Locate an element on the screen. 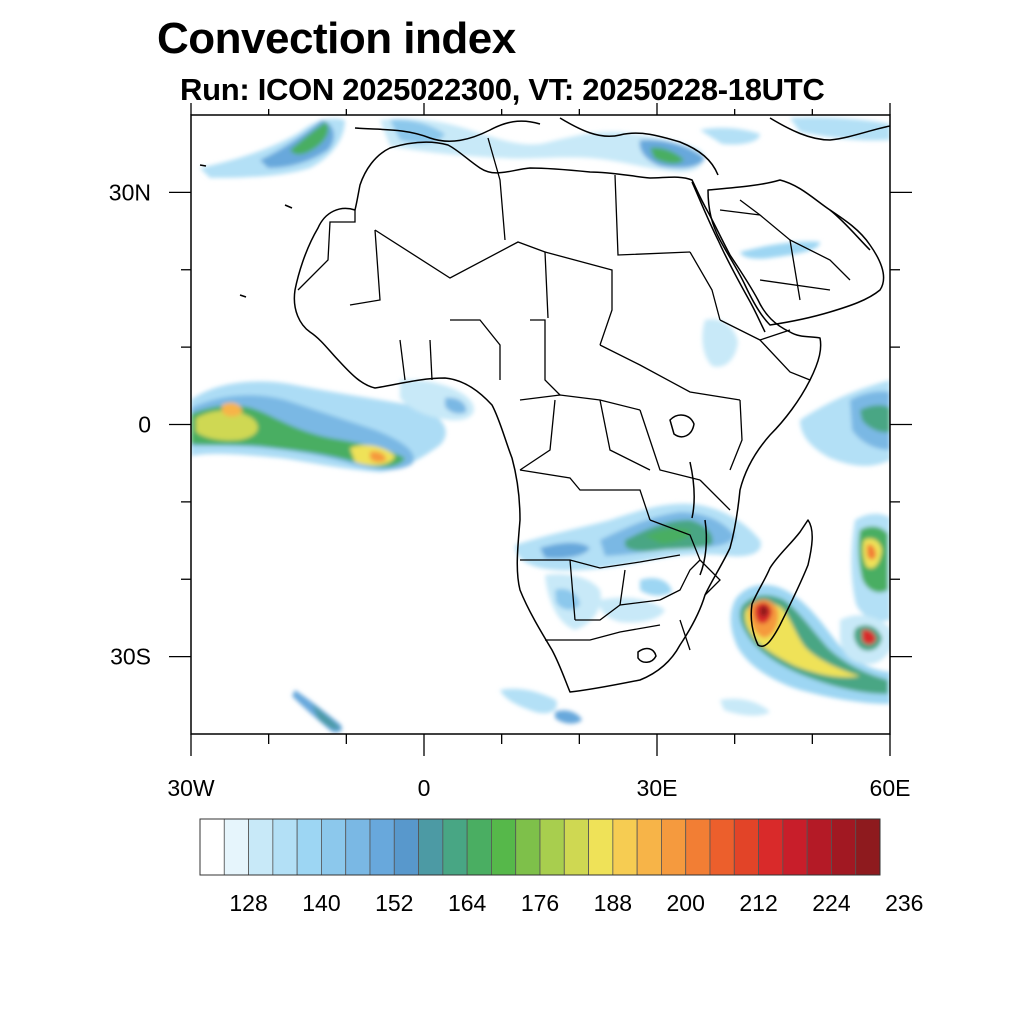 The image size is (1024, 1024). colorbar-label: 164 is located at coordinates (467, 903).